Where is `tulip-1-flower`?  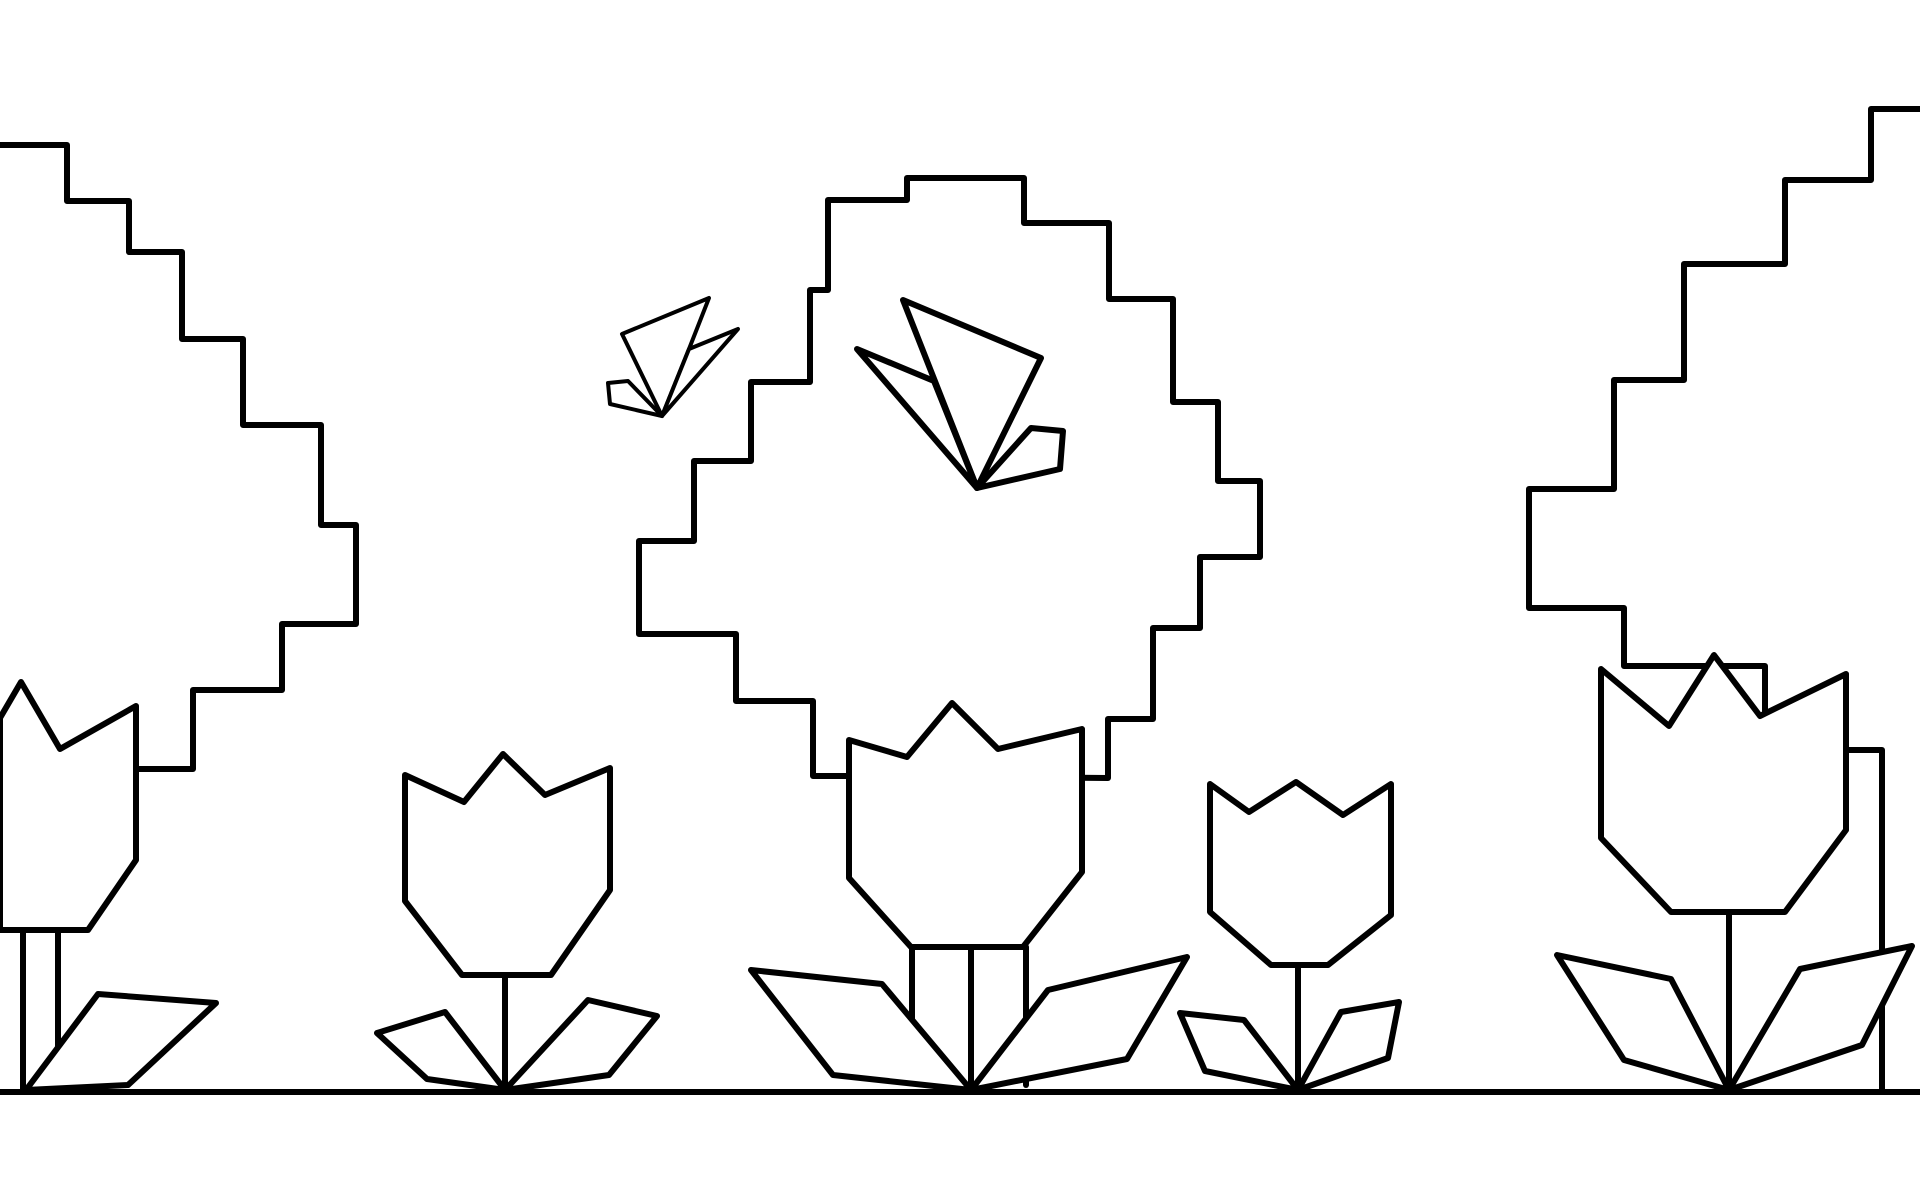
tulip-1-flower is located at coordinates (69, 806).